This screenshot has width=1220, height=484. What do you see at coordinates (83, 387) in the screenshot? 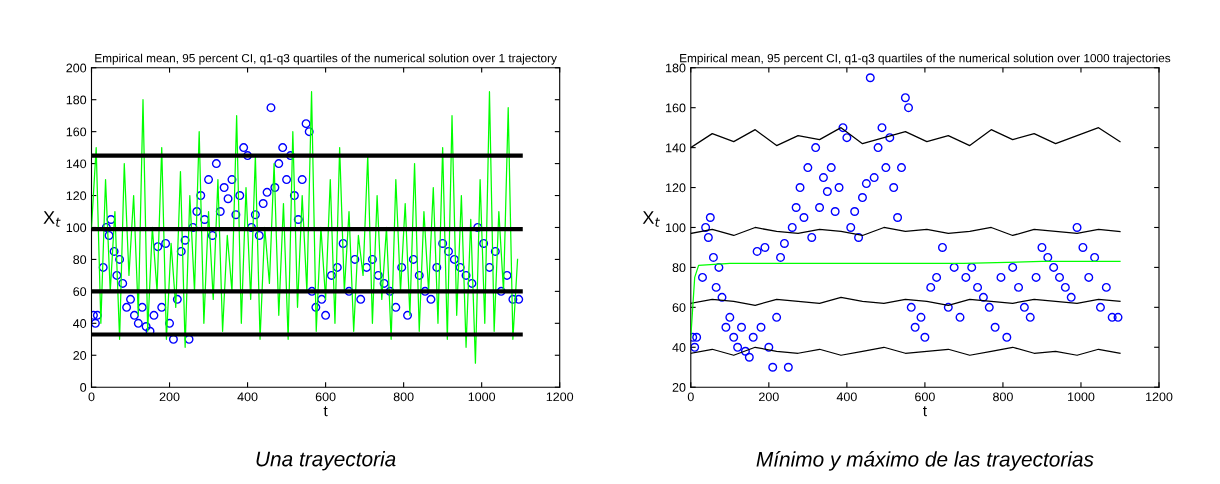
I see `y-tick-label: 0` at bounding box center [83, 387].